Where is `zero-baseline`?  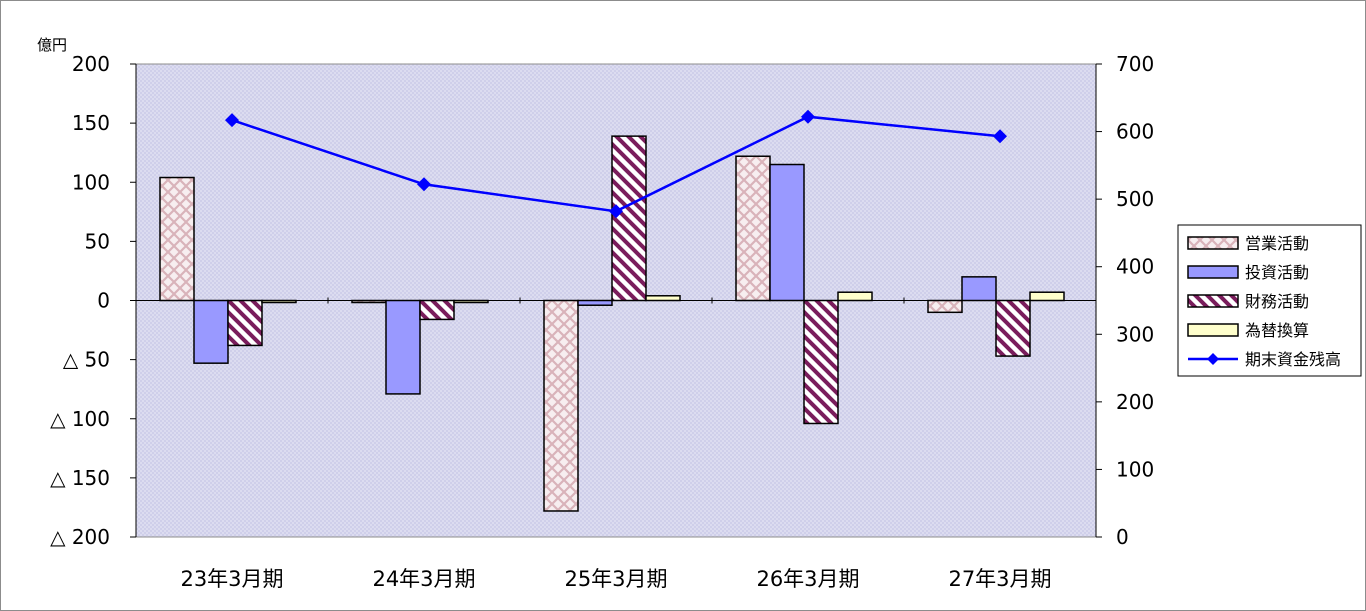
zero-baseline is located at coordinates (616, 300).